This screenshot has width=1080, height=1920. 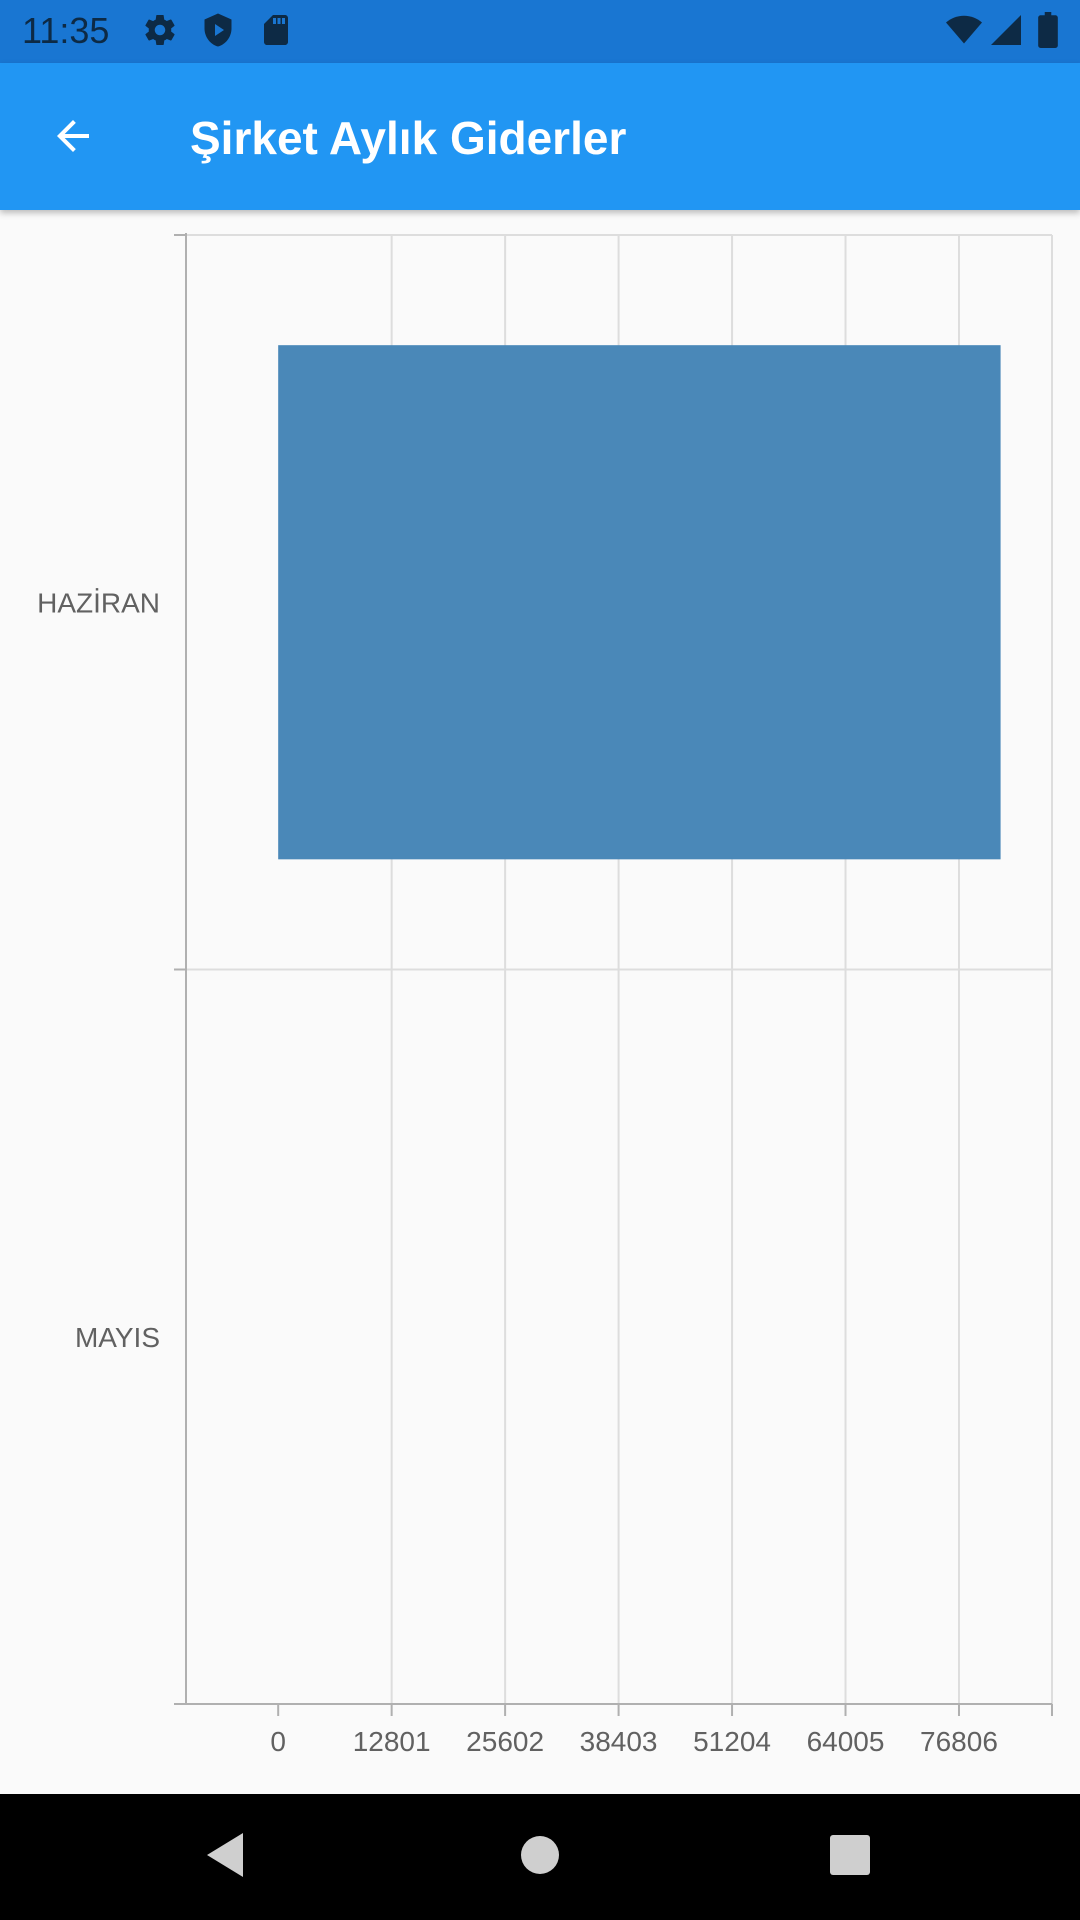 I want to click on shield-play-icon, so click(x=218, y=32).